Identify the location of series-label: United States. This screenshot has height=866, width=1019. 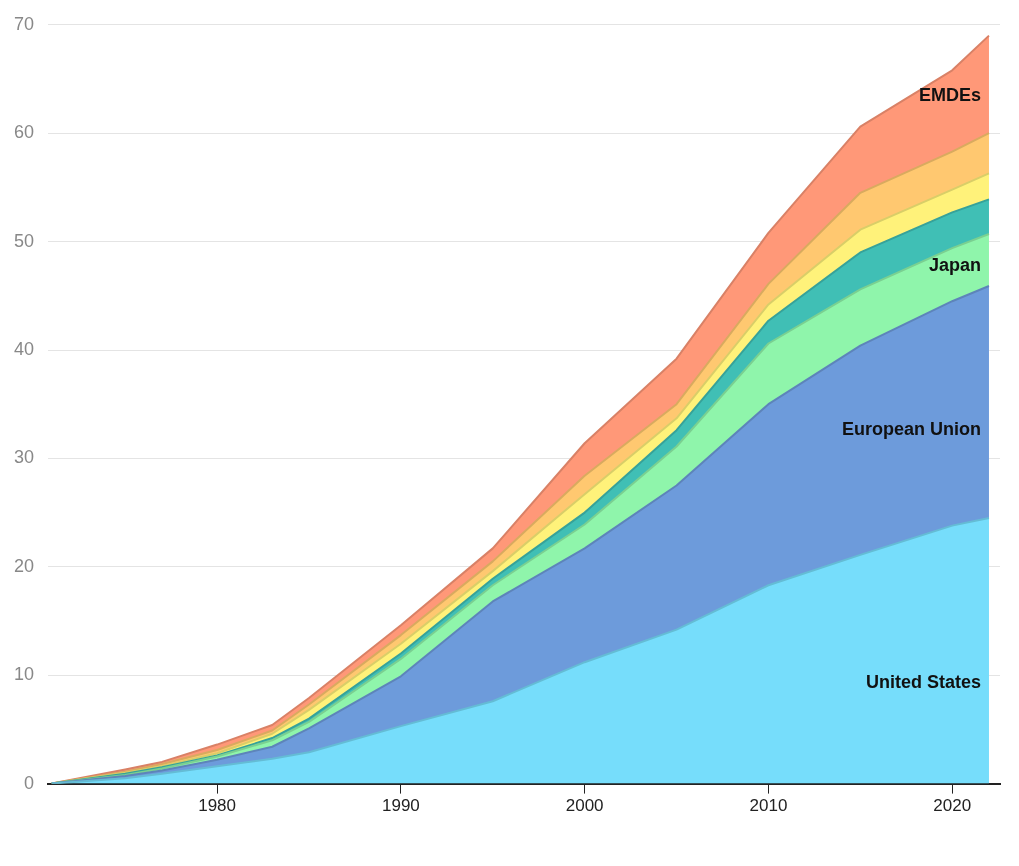
(923, 681).